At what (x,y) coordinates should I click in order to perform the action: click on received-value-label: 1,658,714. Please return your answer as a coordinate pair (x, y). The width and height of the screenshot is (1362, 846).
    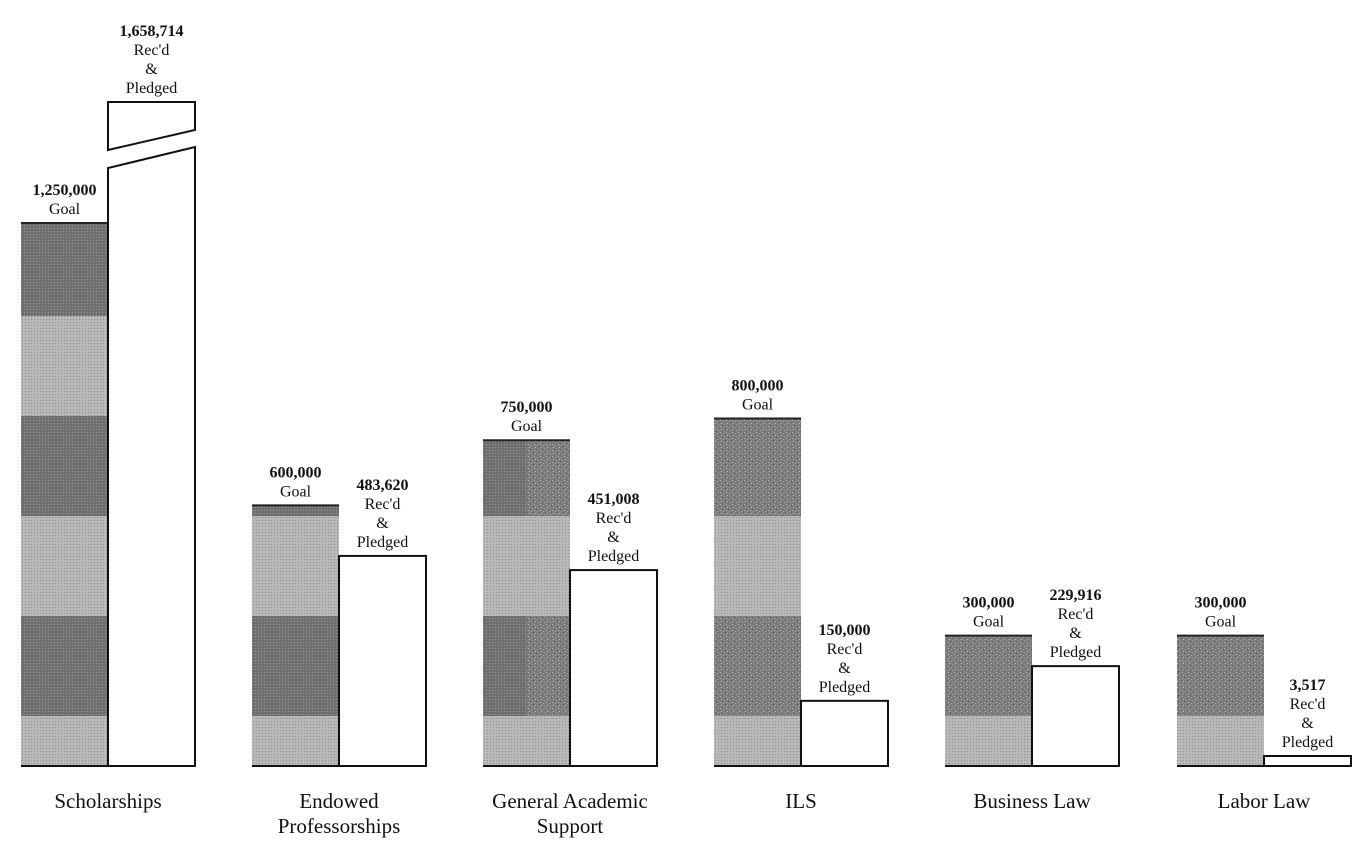
    Looking at the image, I should click on (152, 31).